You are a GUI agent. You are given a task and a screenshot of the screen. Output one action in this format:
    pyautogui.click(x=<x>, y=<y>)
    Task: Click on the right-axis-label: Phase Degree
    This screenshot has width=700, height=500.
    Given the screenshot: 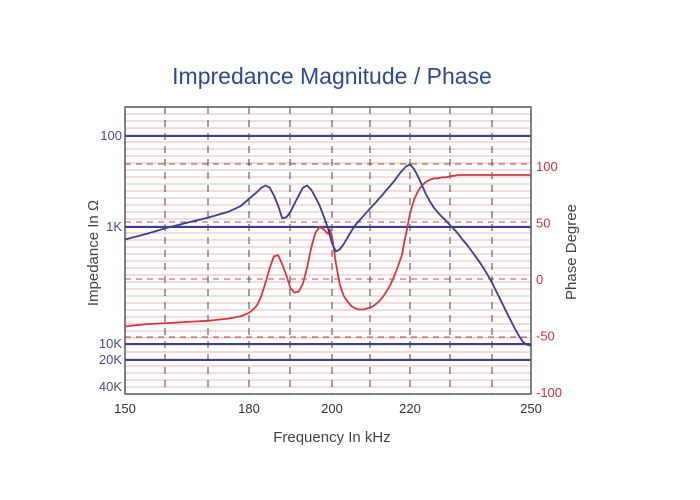 What is the action you would take?
    pyautogui.click(x=571, y=252)
    